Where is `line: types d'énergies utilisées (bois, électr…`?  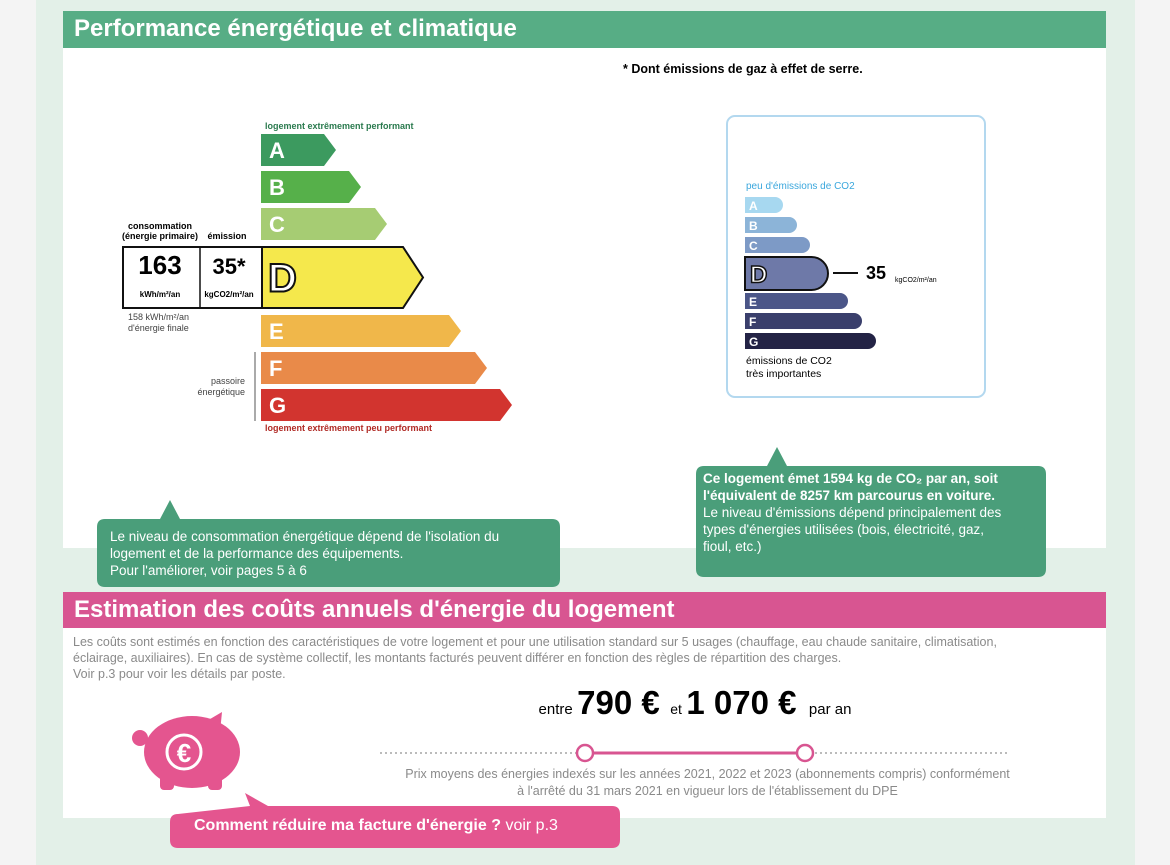 line: types d'énergies utilisées (bois, électr… is located at coordinates (843, 529).